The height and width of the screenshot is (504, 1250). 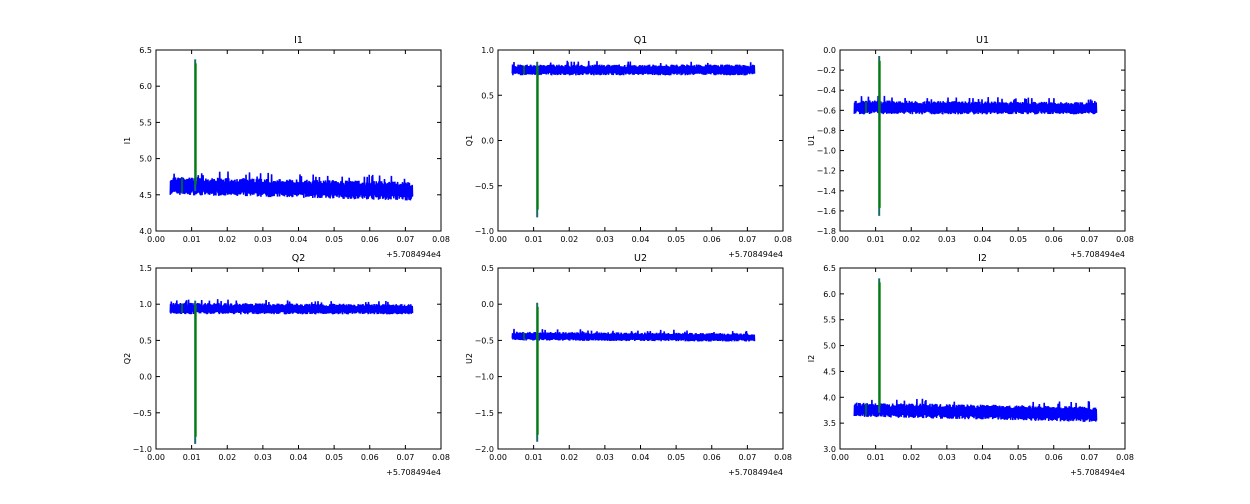 What do you see at coordinates (826, 90) in the screenshot?
I see `y-tick-label: −0.4` at bounding box center [826, 90].